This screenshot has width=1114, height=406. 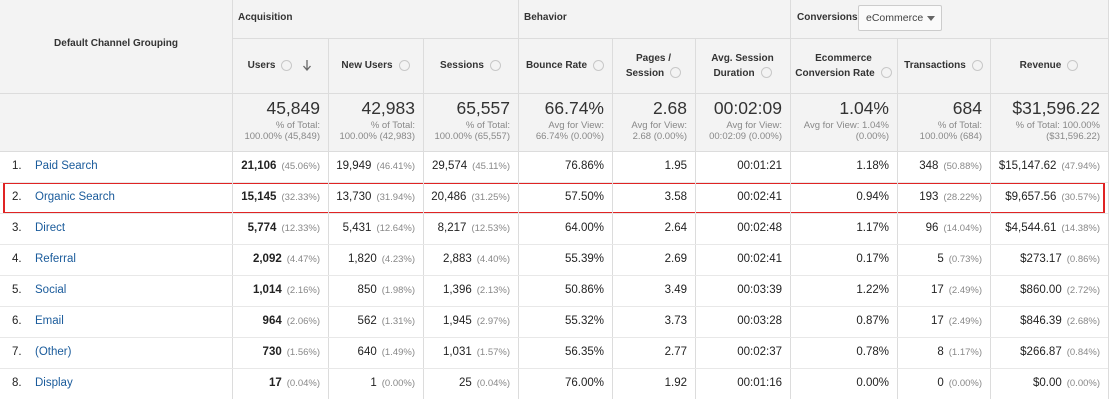 I want to click on metric-cell: 3.73, so click(x=649, y=321).